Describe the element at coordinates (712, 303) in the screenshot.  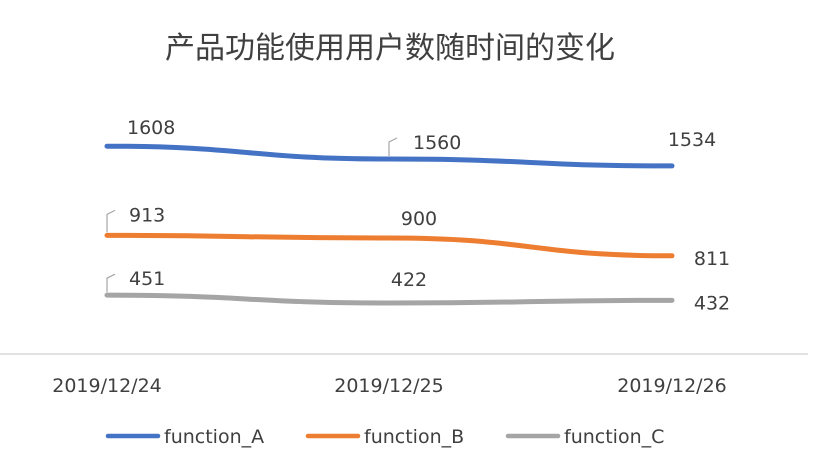
I see `data-label-function-c-2: 432` at that location.